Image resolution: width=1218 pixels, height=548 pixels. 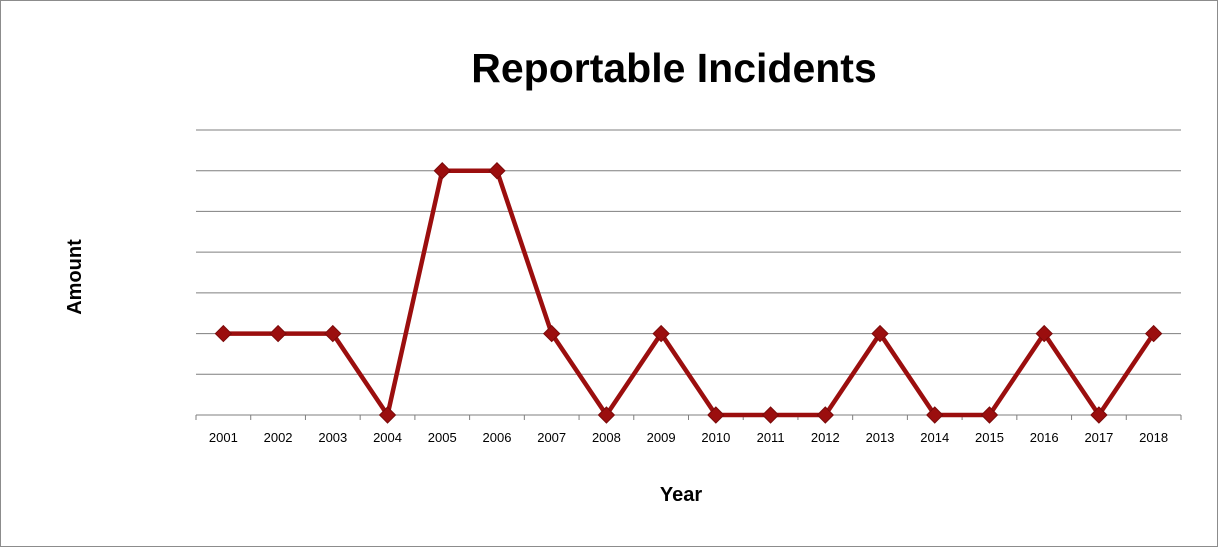 What do you see at coordinates (661, 437) in the screenshot?
I see `x-tick-label: 2009` at bounding box center [661, 437].